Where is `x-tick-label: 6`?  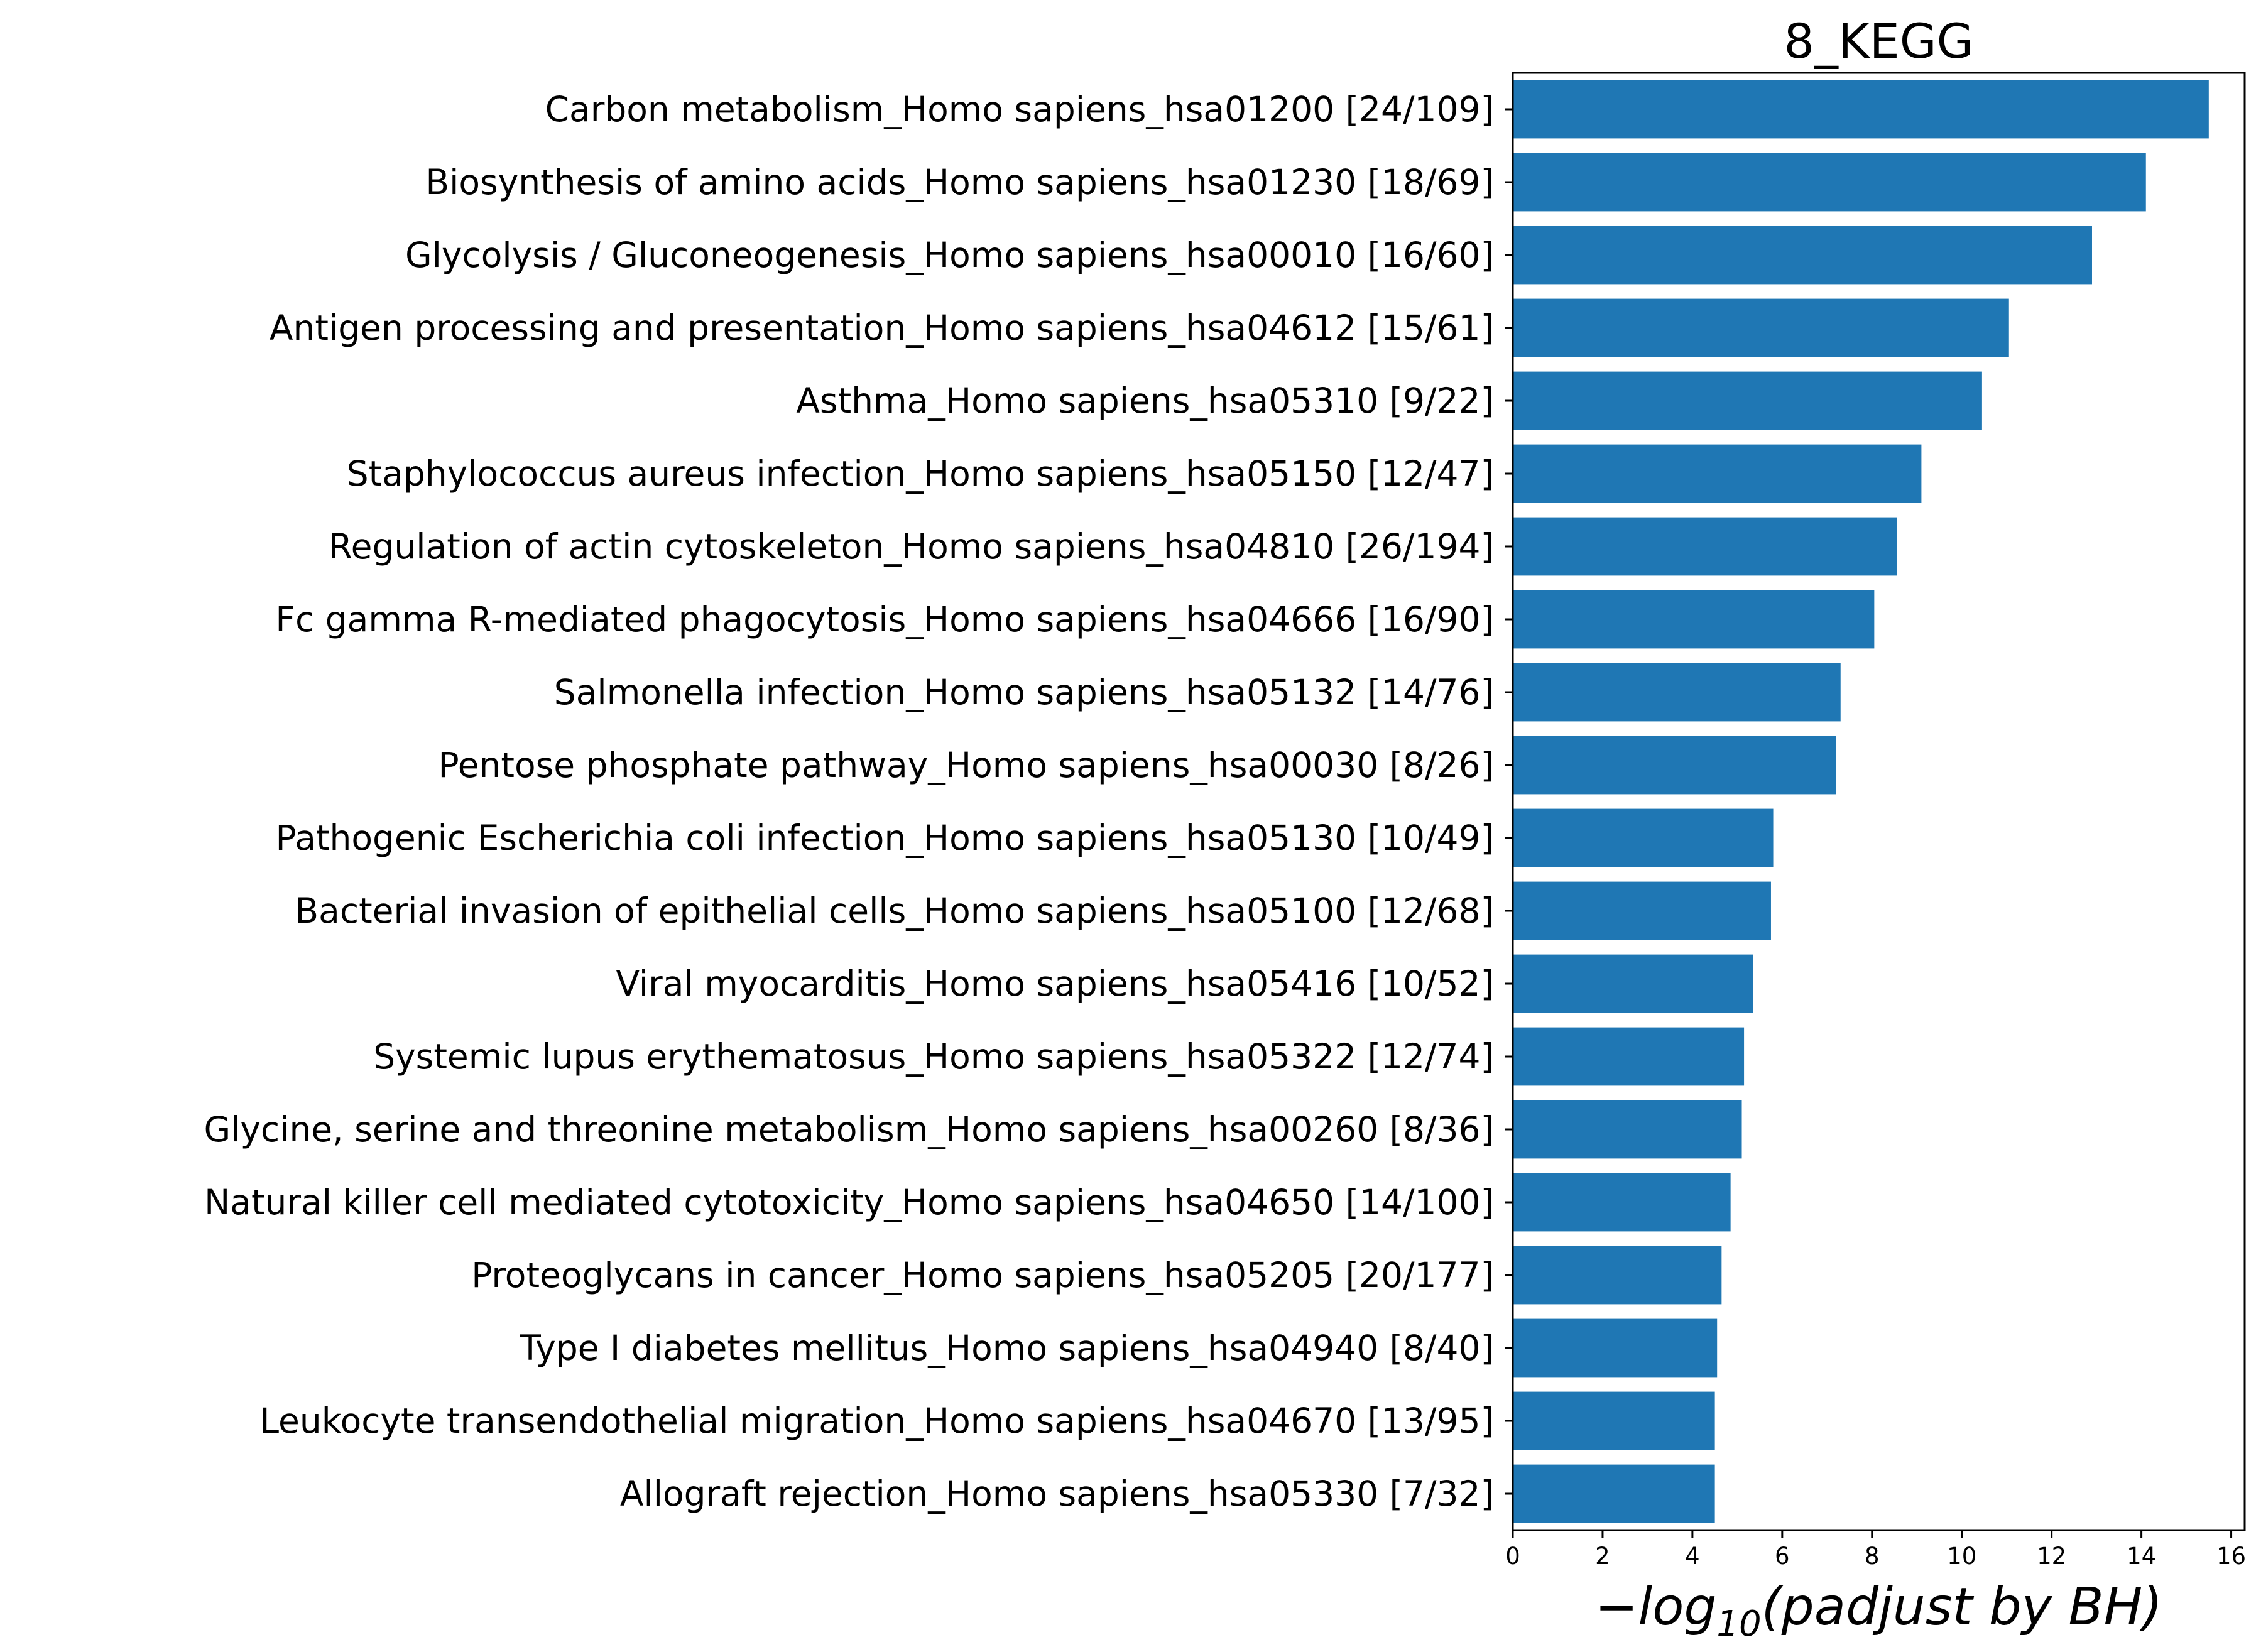 x-tick-label: 6 is located at coordinates (1782, 1556).